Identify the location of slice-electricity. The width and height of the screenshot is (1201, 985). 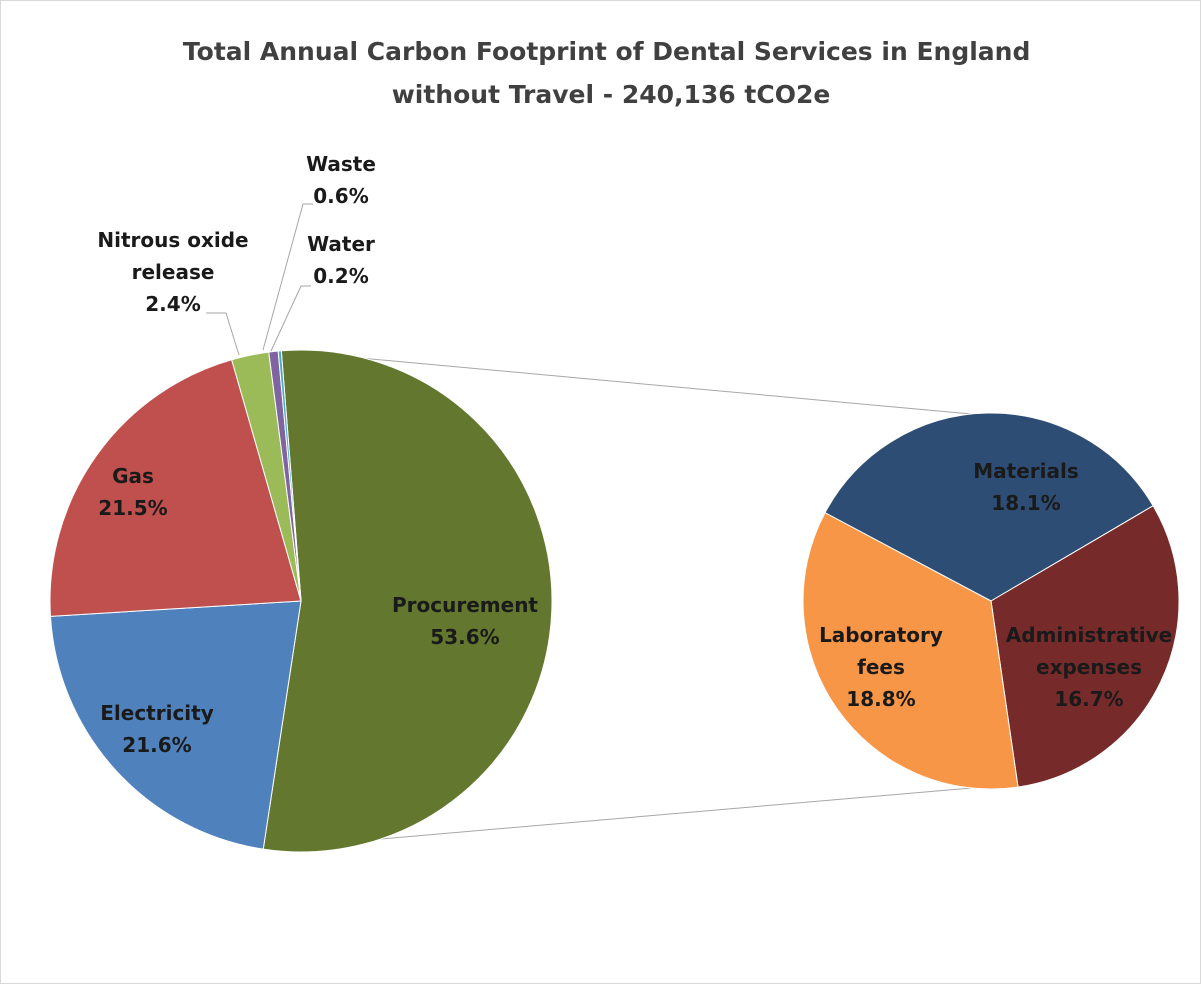
(175, 725).